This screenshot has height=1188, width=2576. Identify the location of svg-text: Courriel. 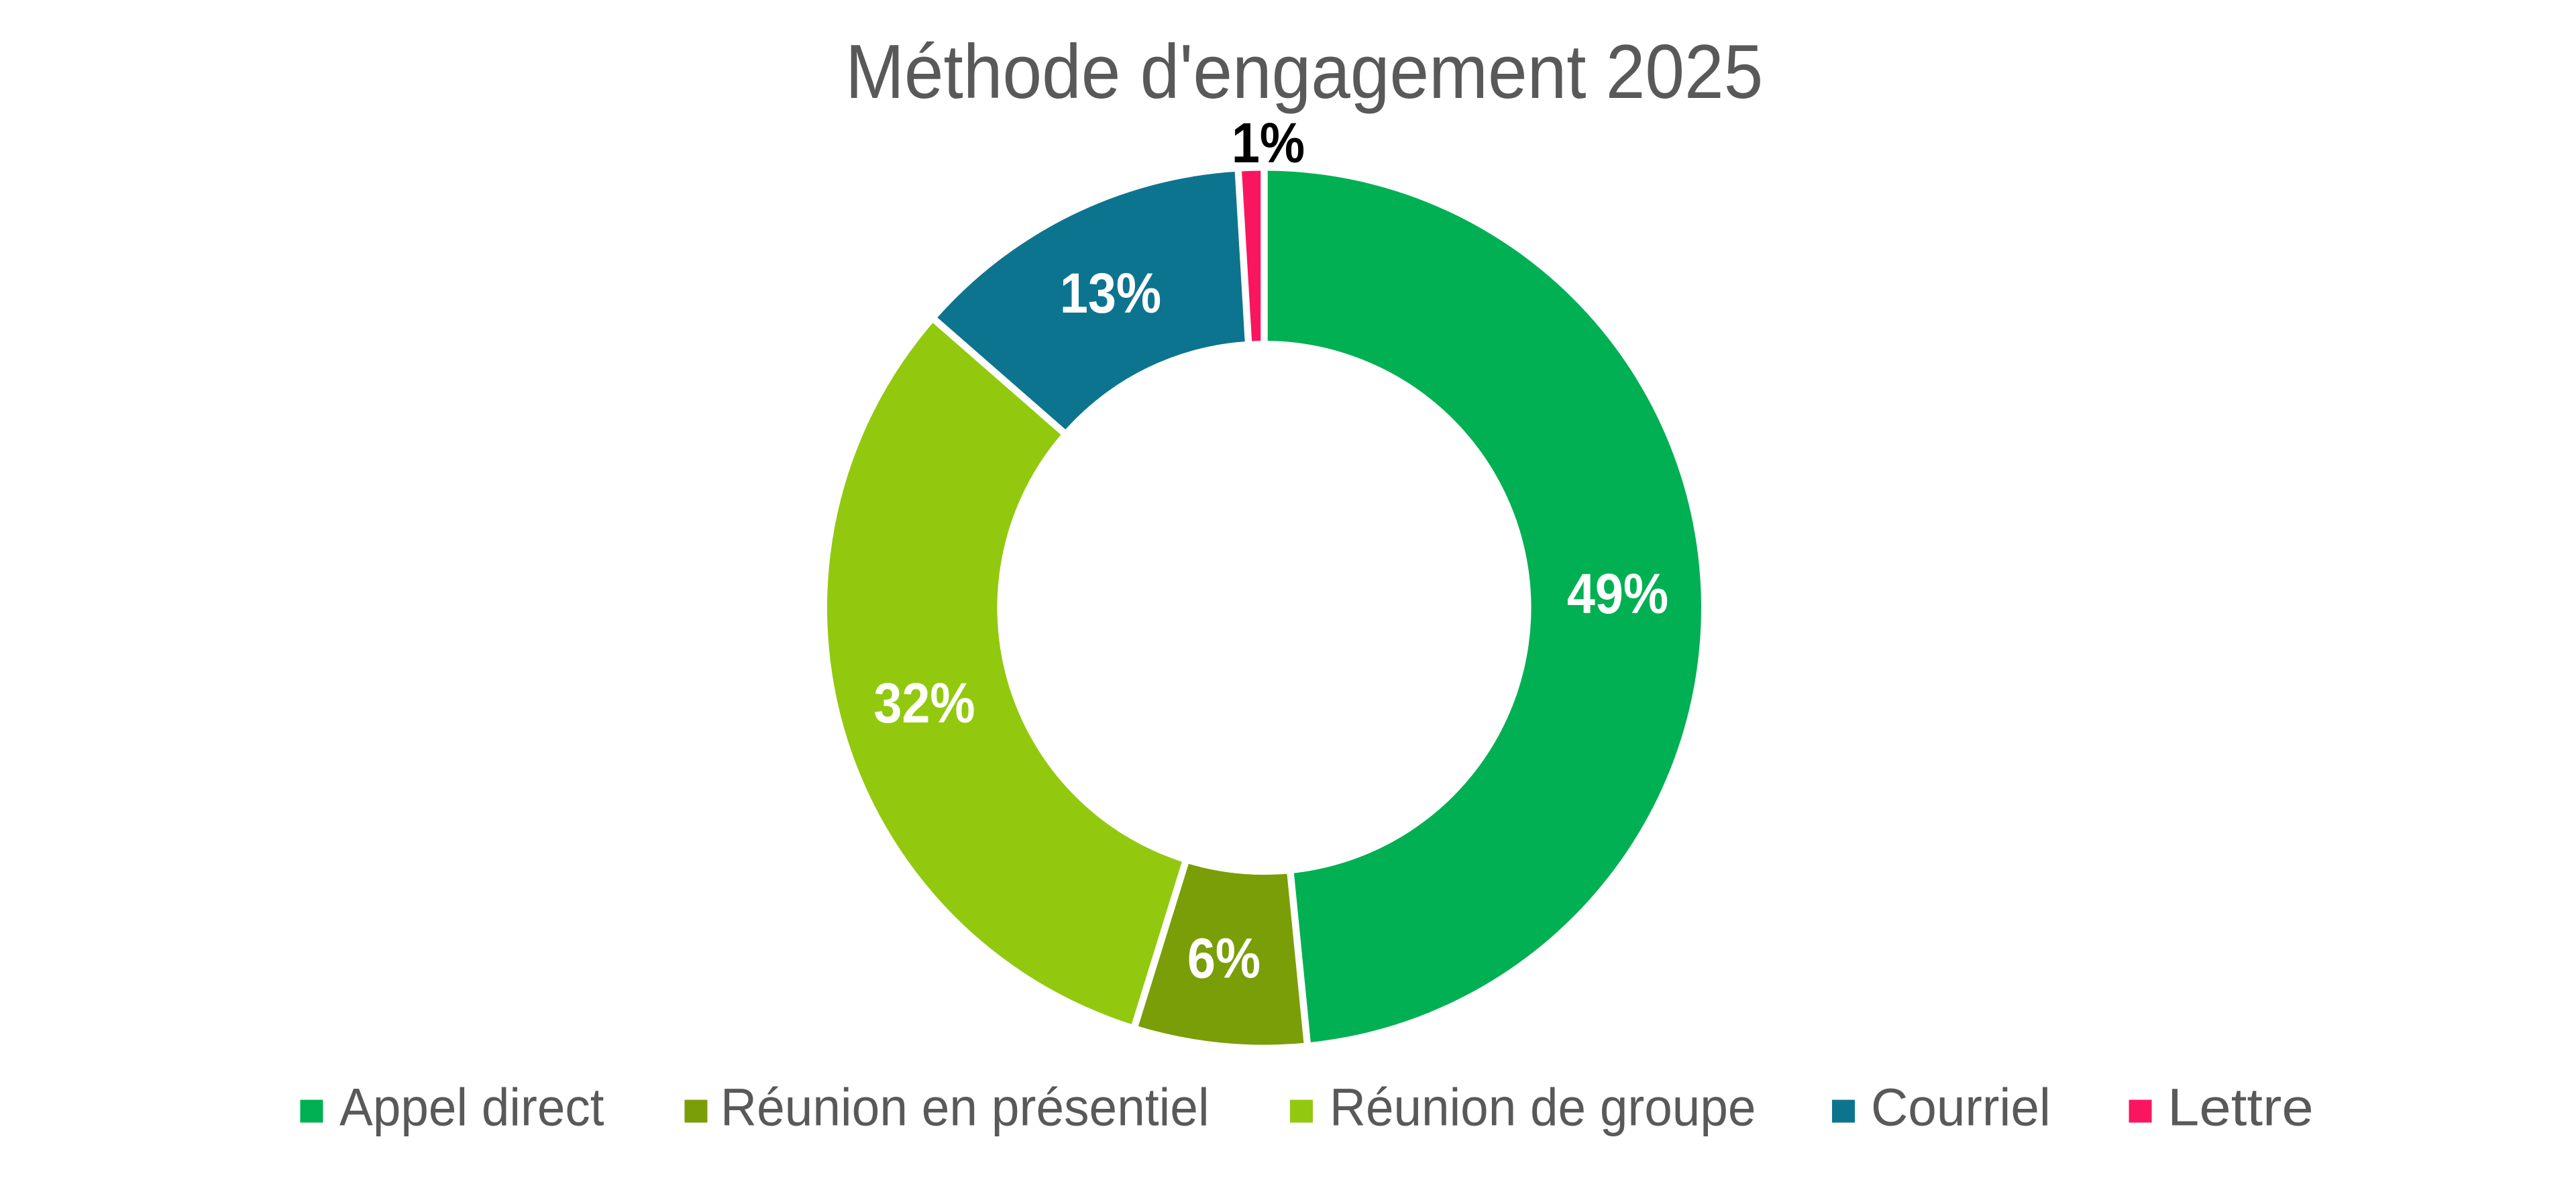
(1961, 1107).